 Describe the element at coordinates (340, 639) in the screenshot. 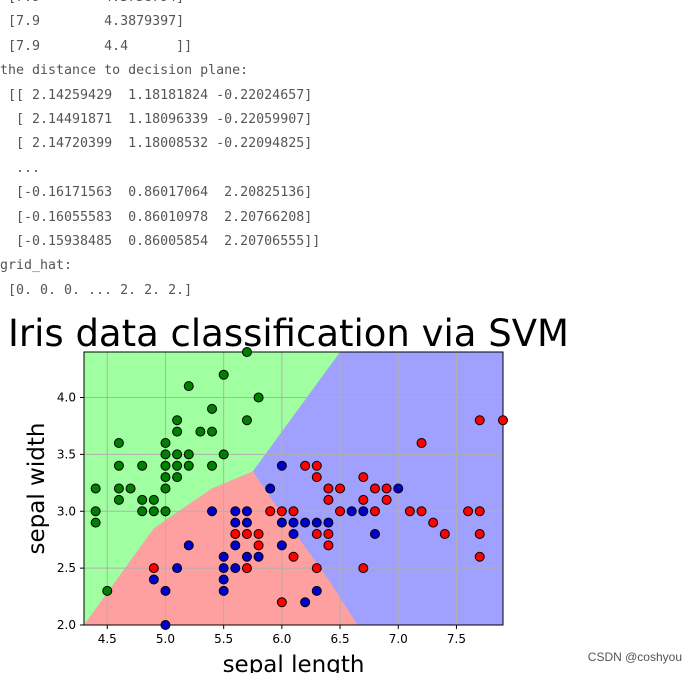

I see `x-tick-label: 6.5` at that location.